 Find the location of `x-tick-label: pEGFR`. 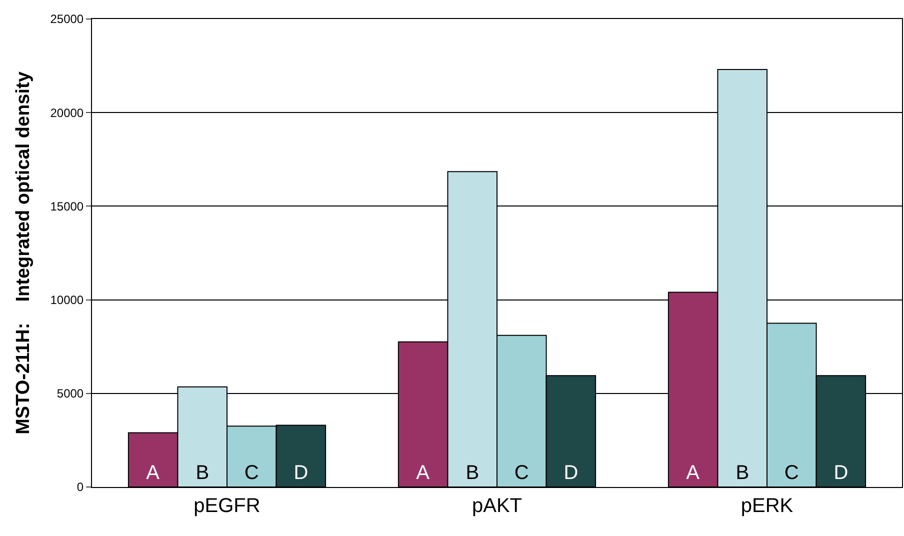

x-tick-label: pEGFR is located at coordinates (227, 506).